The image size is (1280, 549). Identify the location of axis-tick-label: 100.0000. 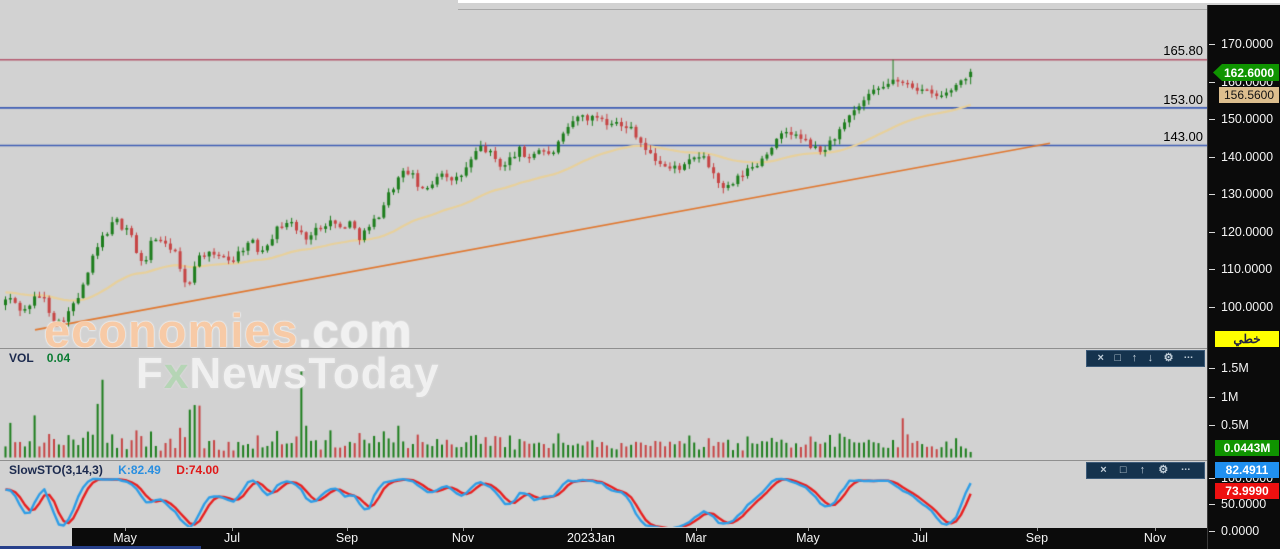
(1247, 306).